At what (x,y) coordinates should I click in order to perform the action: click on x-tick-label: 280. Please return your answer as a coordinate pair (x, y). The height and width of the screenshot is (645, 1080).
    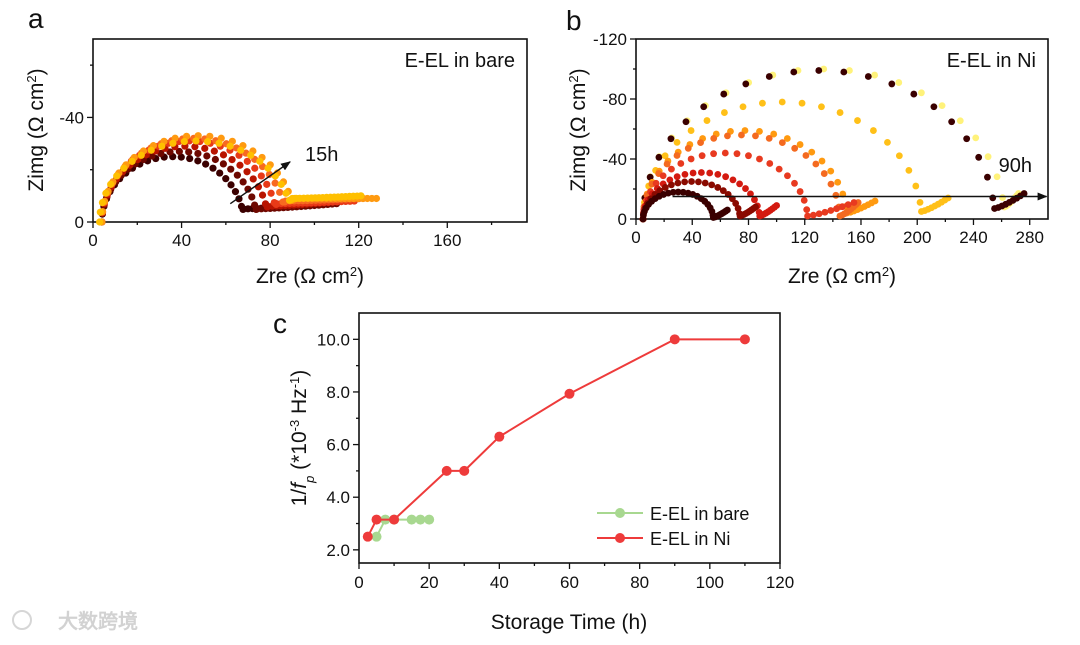
    Looking at the image, I should click on (1030, 237).